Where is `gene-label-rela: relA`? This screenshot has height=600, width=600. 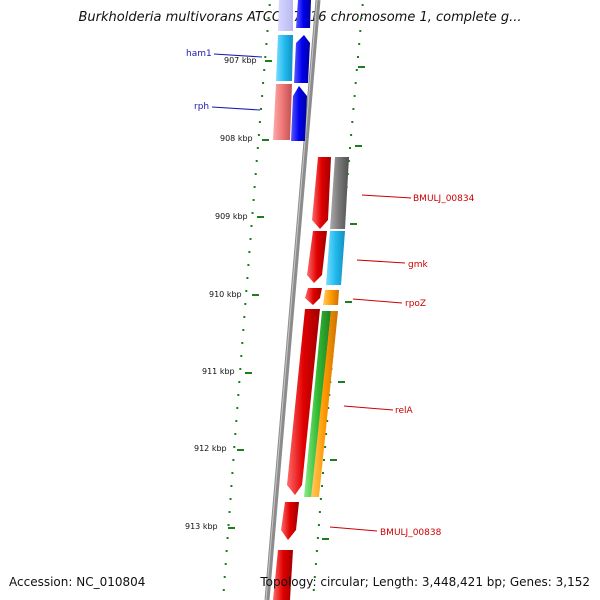
gene-label-rela: relA is located at coordinates (404, 411).